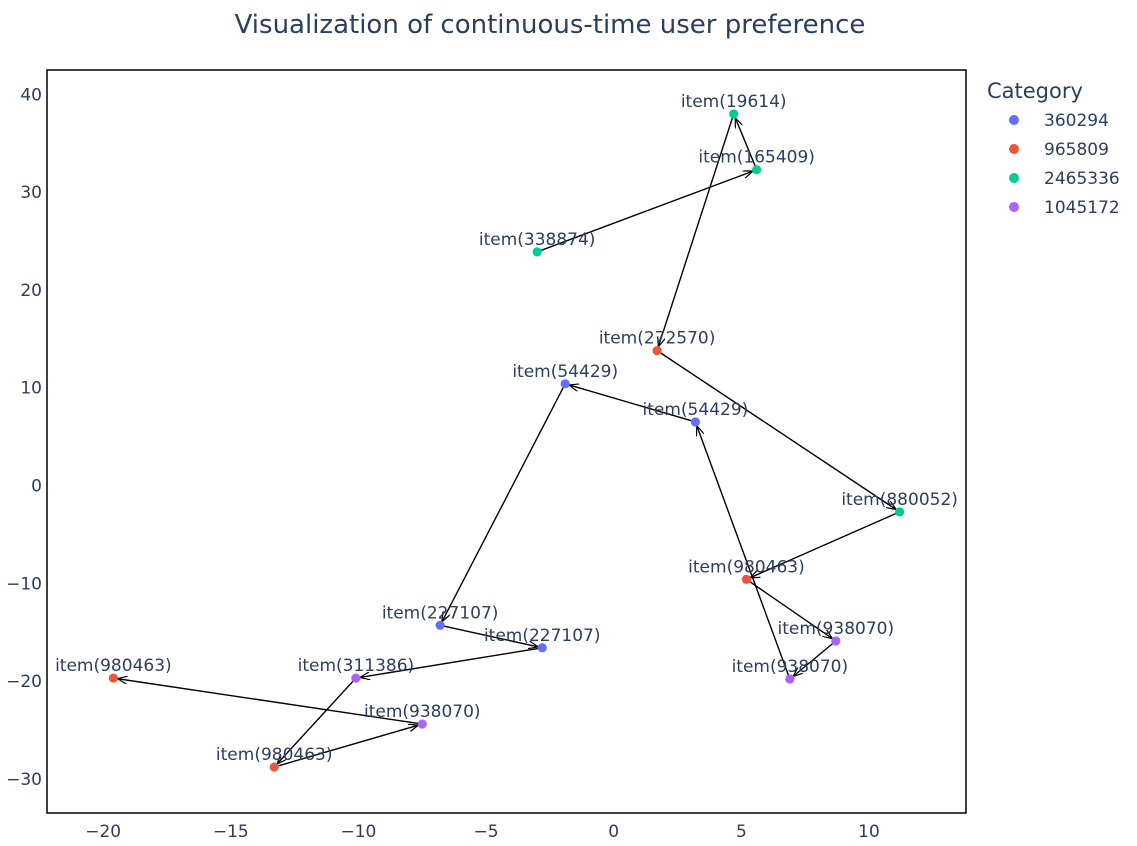  What do you see at coordinates (31, 291) in the screenshot?
I see `y-tick-label: 20` at bounding box center [31, 291].